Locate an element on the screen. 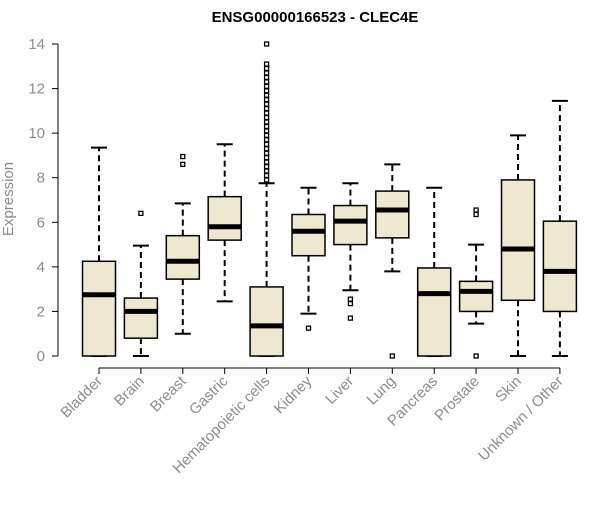 Image resolution: width=600 pixels, height=505 pixels. y-tick-label: 12 is located at coordinates (36, 89).